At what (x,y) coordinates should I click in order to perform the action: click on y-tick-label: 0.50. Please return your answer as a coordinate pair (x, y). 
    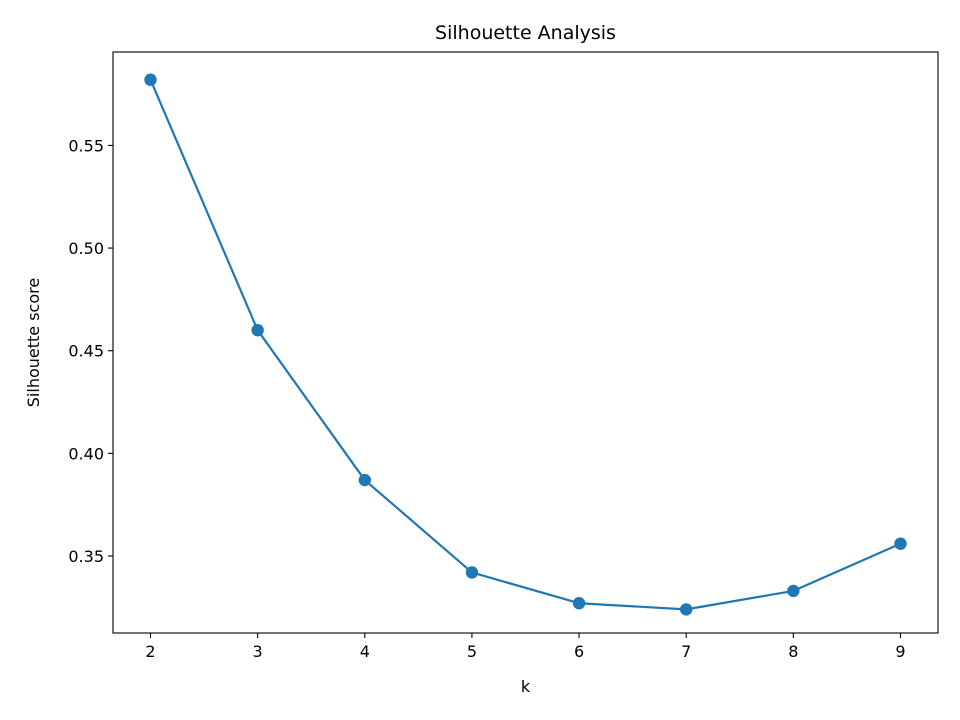
    Looking at the image, I should click on (86, 248).